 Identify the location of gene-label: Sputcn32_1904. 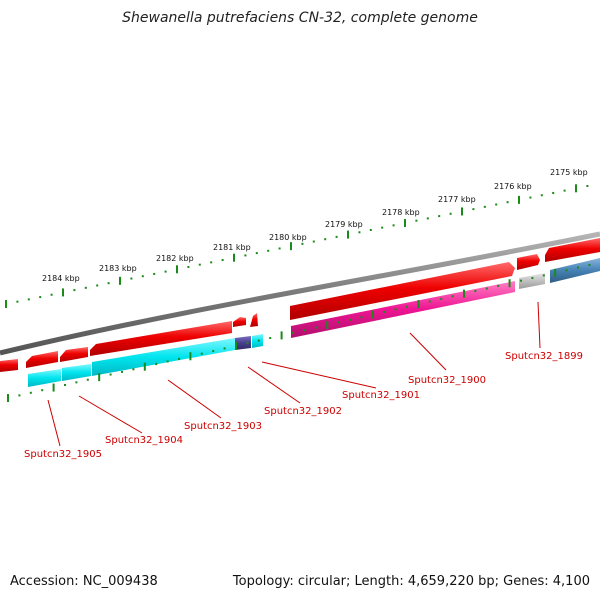
(144, 440).